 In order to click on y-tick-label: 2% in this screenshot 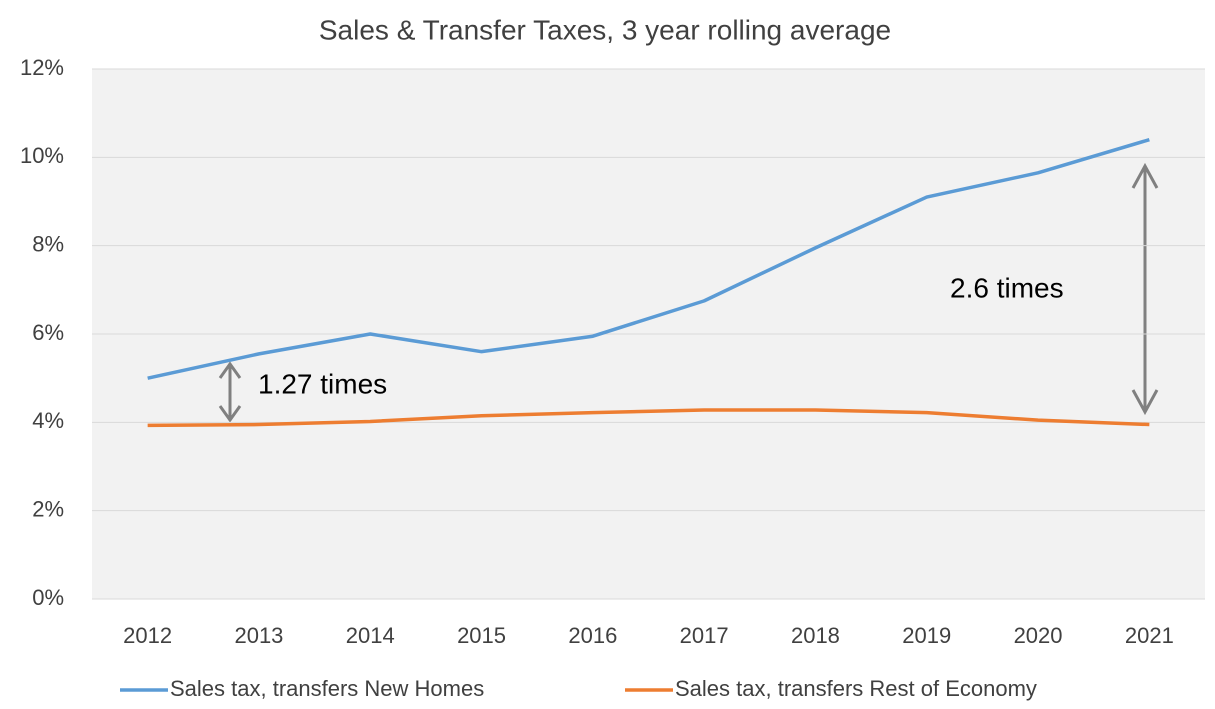, I will do `click(48, 508)`.